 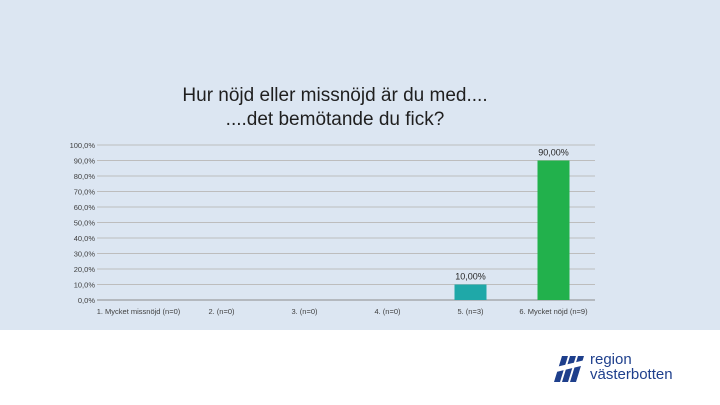 What do you see at coordinates (85, 161) in the screenshot?
I see `y-tick-label: 90,0%` at bounding box center [85, 161].